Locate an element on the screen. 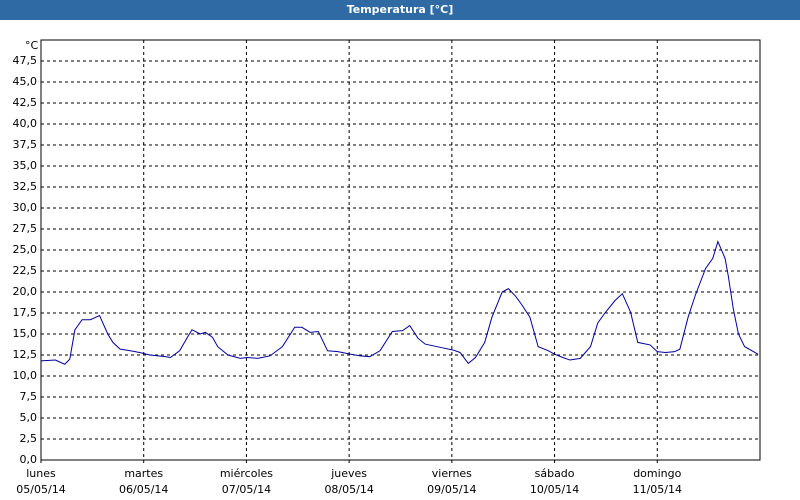 This screenshot has height=500, width=800. x-tick-label: 07/05/14 is located at coordinates (246, 489).